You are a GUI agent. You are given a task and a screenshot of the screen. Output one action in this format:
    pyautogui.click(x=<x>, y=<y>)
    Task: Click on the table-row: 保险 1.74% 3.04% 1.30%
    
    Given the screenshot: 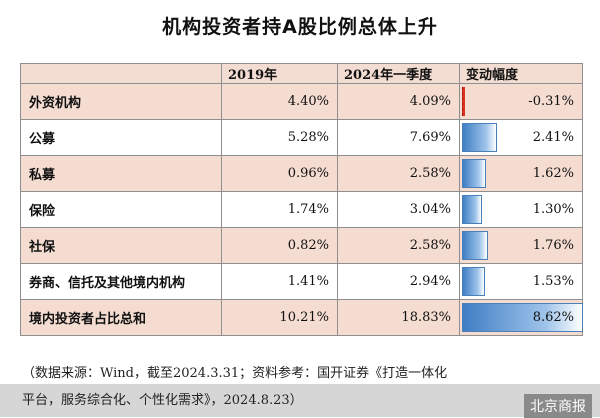 What is the action you would take?
    pyautogui.click(x=301, y=209)
    